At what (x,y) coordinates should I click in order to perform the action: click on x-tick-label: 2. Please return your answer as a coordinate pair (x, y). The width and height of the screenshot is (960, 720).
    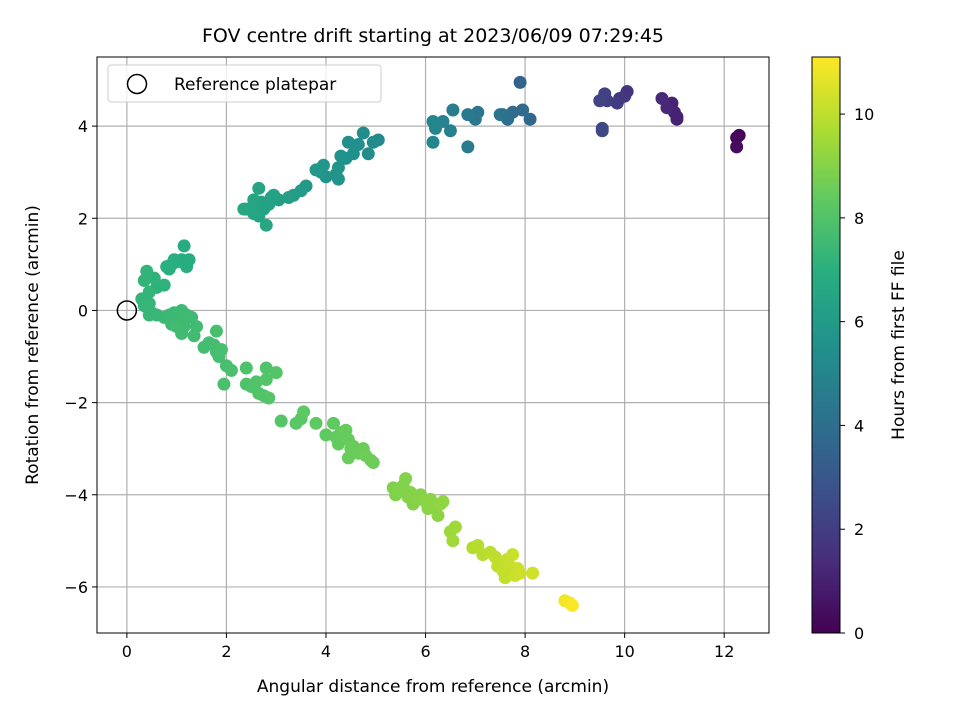
    Looking at the image, I should click on (226, 651).